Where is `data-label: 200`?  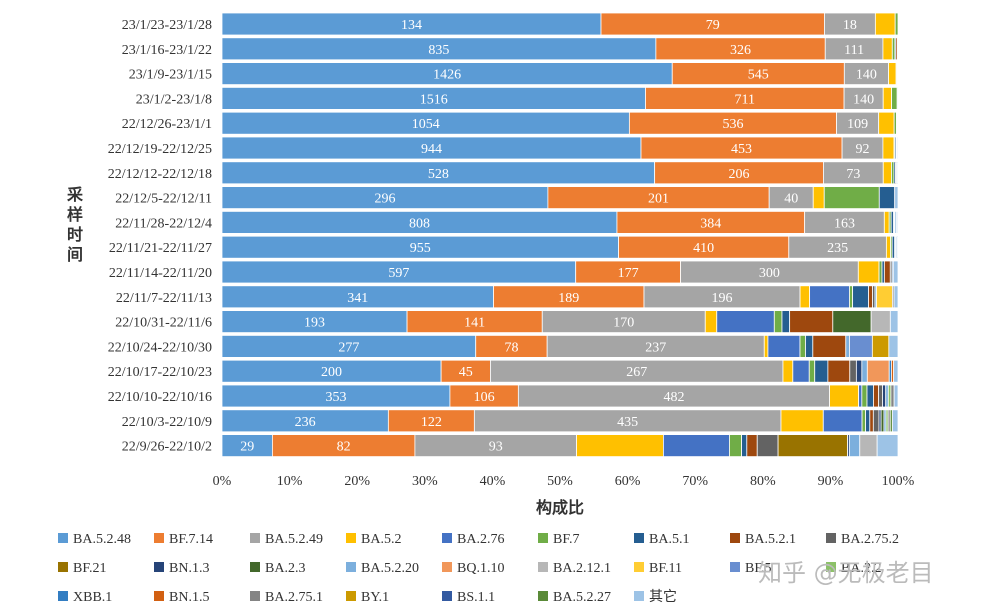 data-label: 200 is located at coordinates (331, 372).